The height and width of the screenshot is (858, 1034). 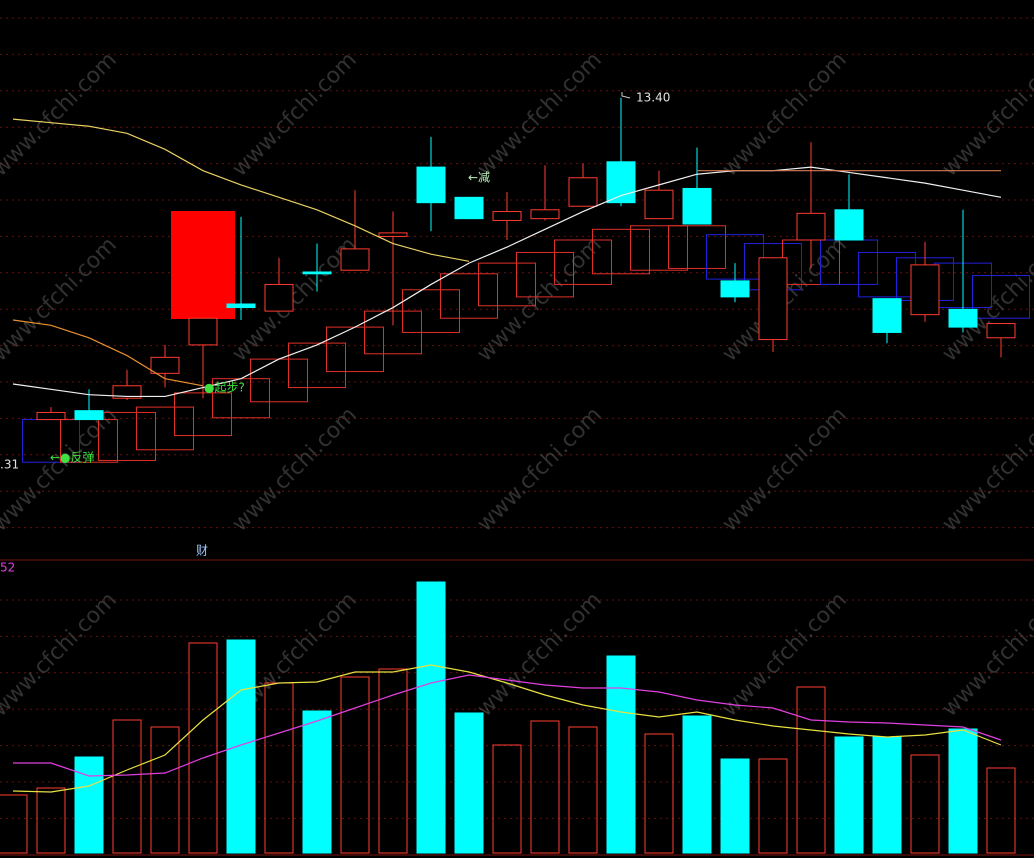 I want to click on high-pointer, so click(x=626, y=95).